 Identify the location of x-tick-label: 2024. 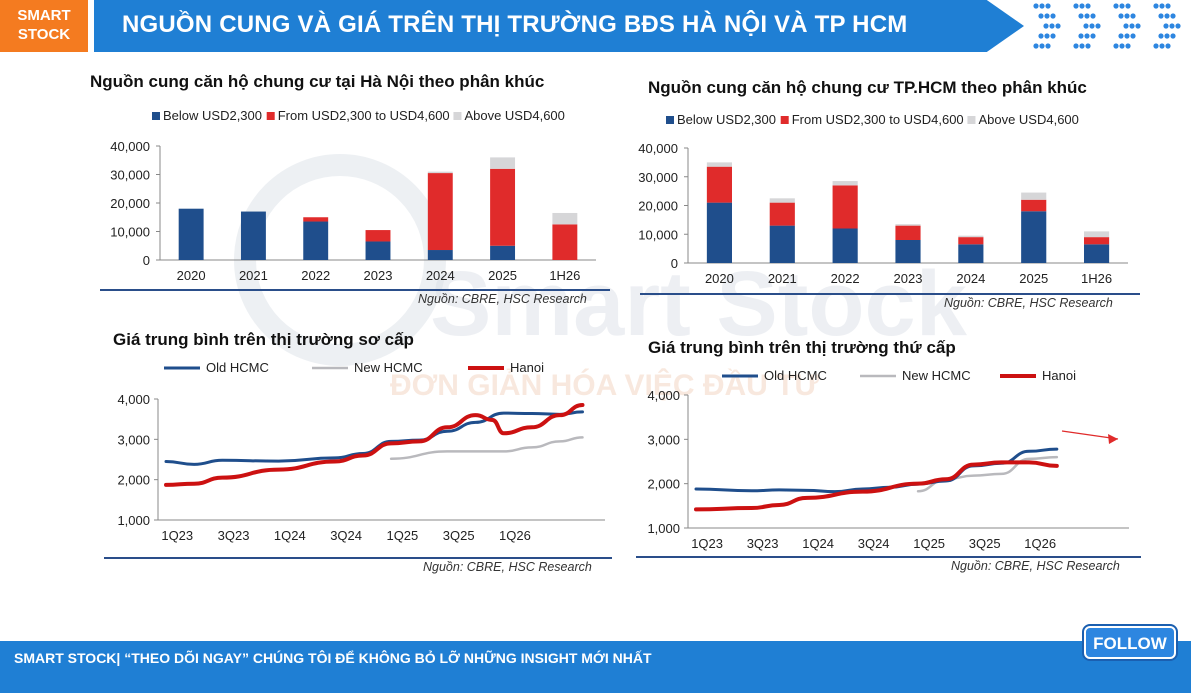
(440, 275).